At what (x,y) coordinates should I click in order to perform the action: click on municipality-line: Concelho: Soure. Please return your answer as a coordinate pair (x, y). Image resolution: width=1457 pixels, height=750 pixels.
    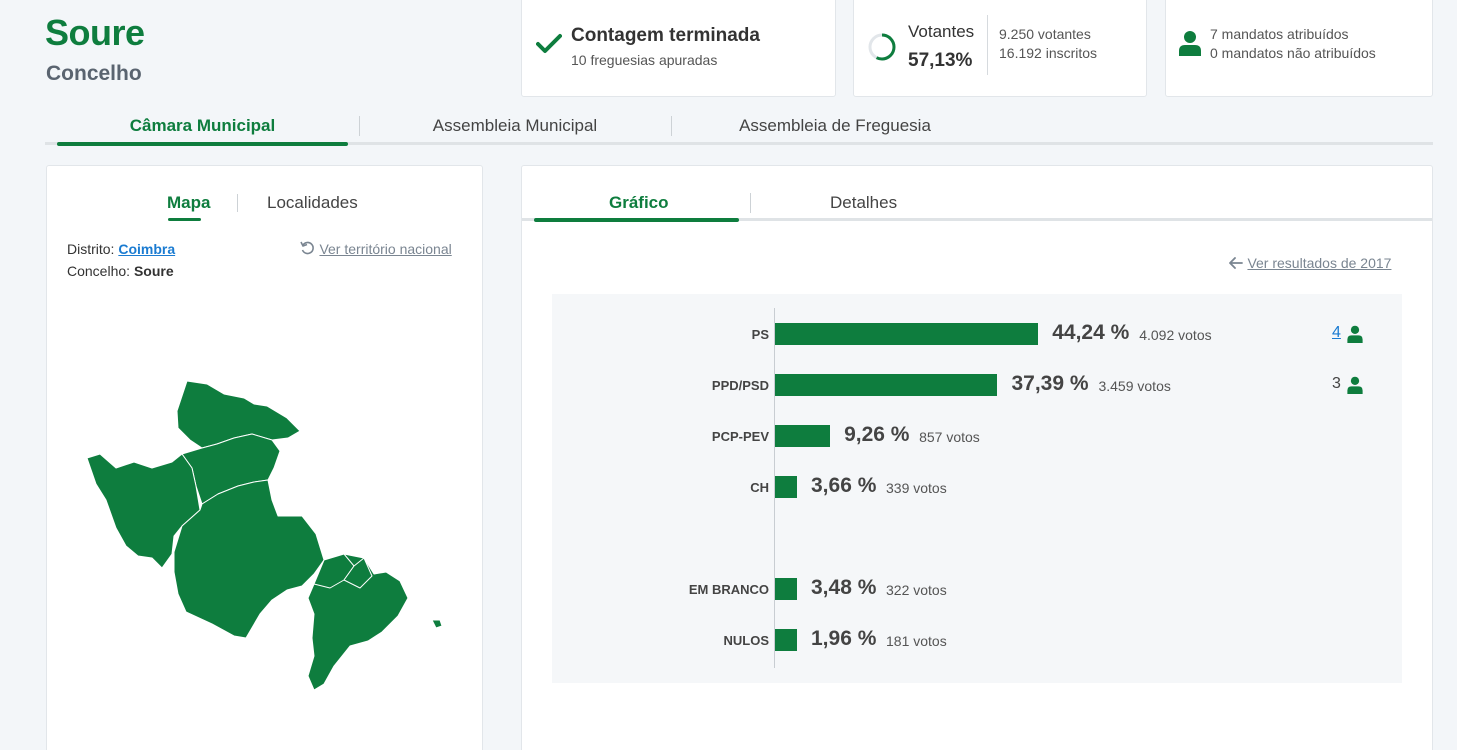
    Looking at the image, I should click on (120, 271).